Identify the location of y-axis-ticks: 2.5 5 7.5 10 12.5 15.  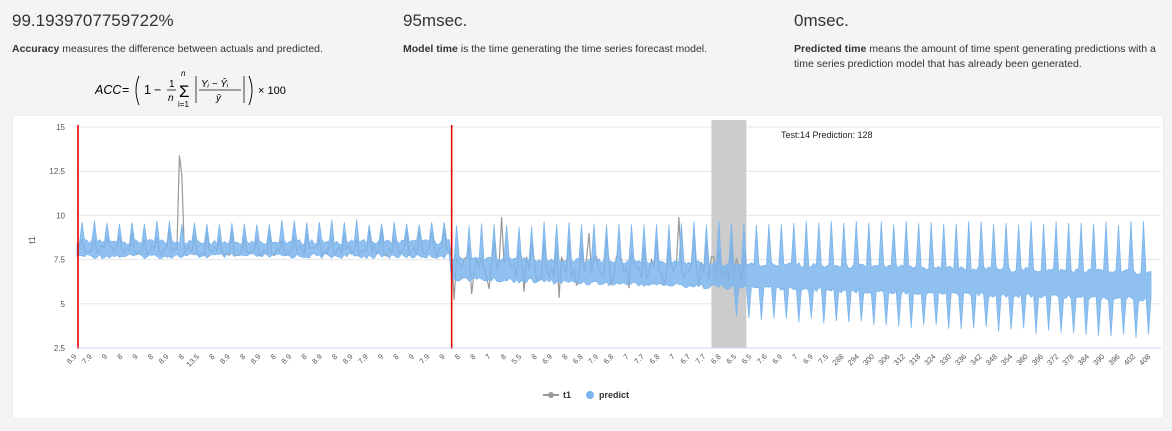
(57, 238).